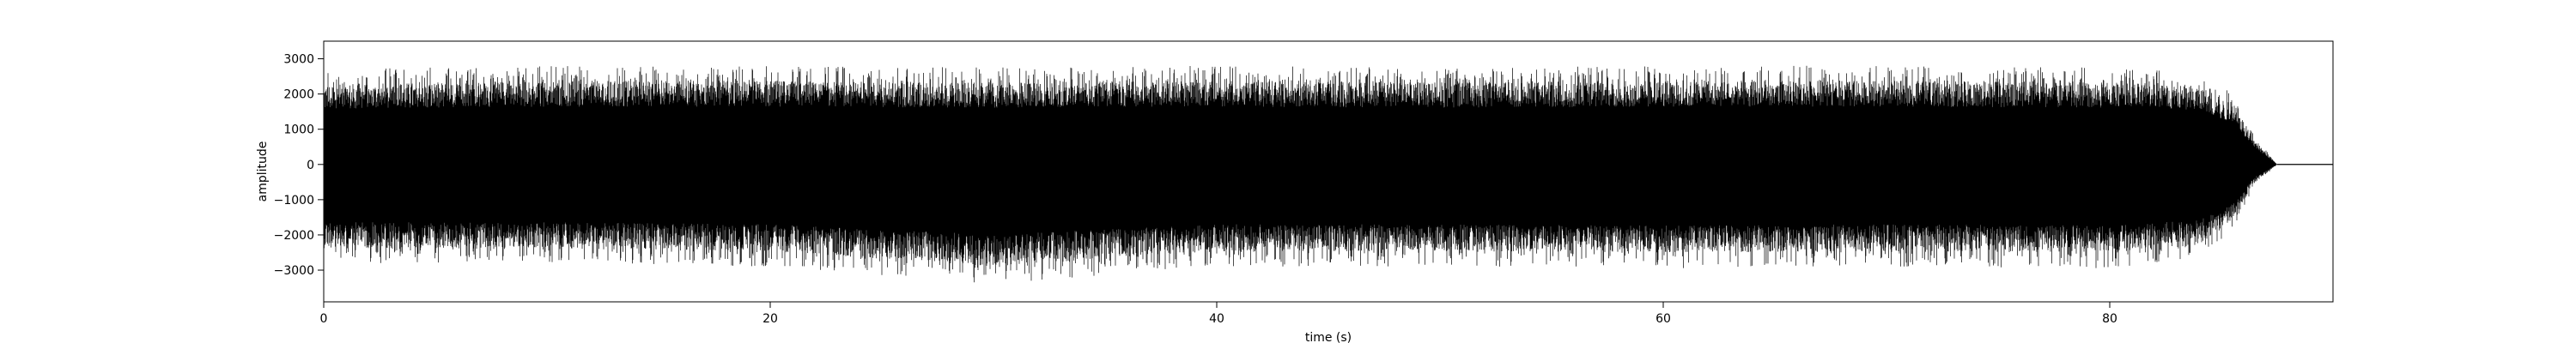 The image size is (2576, 343). Describe the element at coordinates (1328, 337) in the screenshot. I see `x-axis-label: time (s)` at that location.